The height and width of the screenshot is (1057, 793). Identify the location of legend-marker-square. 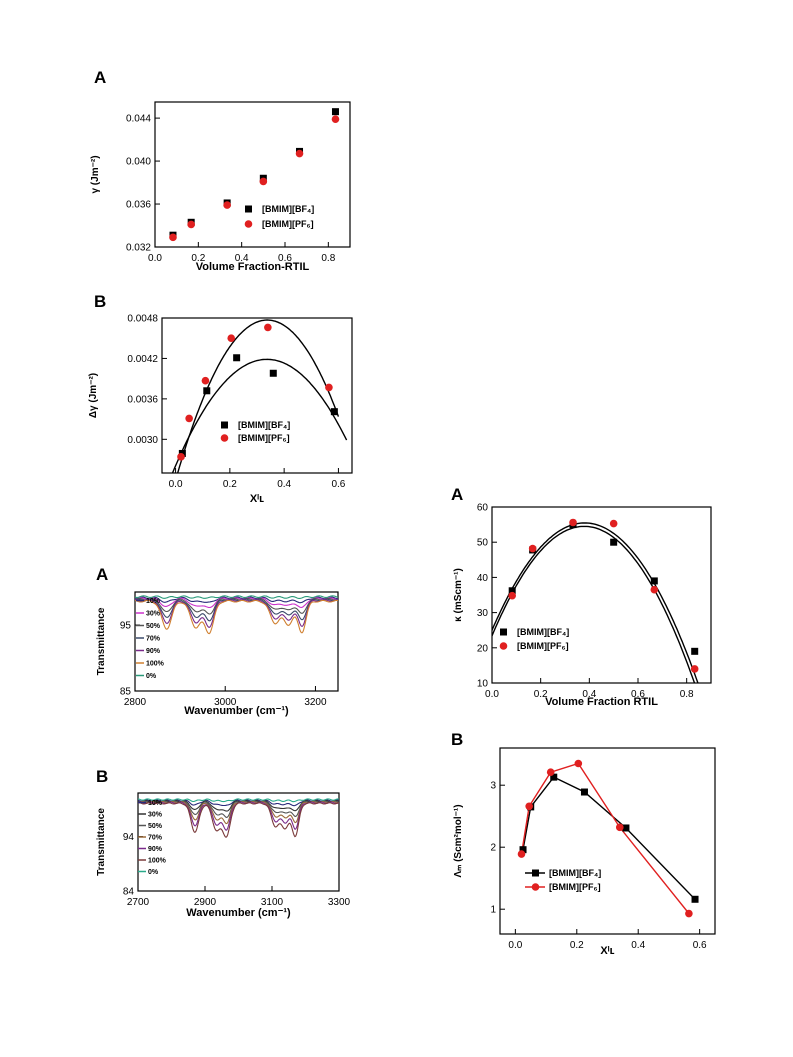
(503, 632).